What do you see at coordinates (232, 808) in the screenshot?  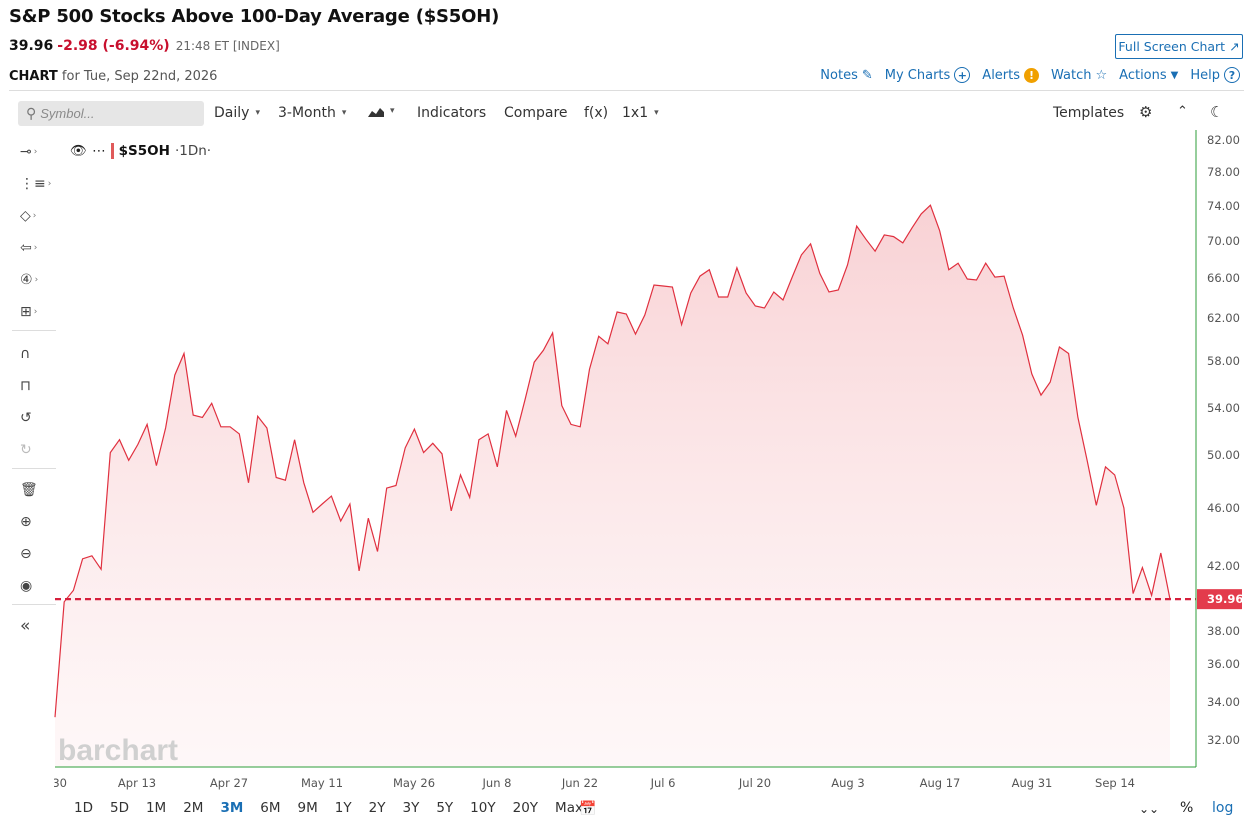 I see `range-button-3m: 3M` at bounding box center [232, 808].